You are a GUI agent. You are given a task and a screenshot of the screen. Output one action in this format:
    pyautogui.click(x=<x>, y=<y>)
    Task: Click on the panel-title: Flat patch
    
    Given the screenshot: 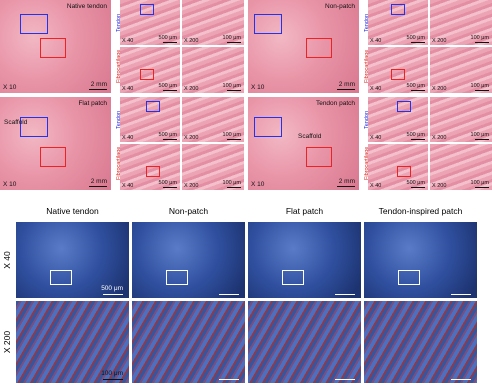 What is the action you would take?
    pyautogui.click(x=92, y=103)
    